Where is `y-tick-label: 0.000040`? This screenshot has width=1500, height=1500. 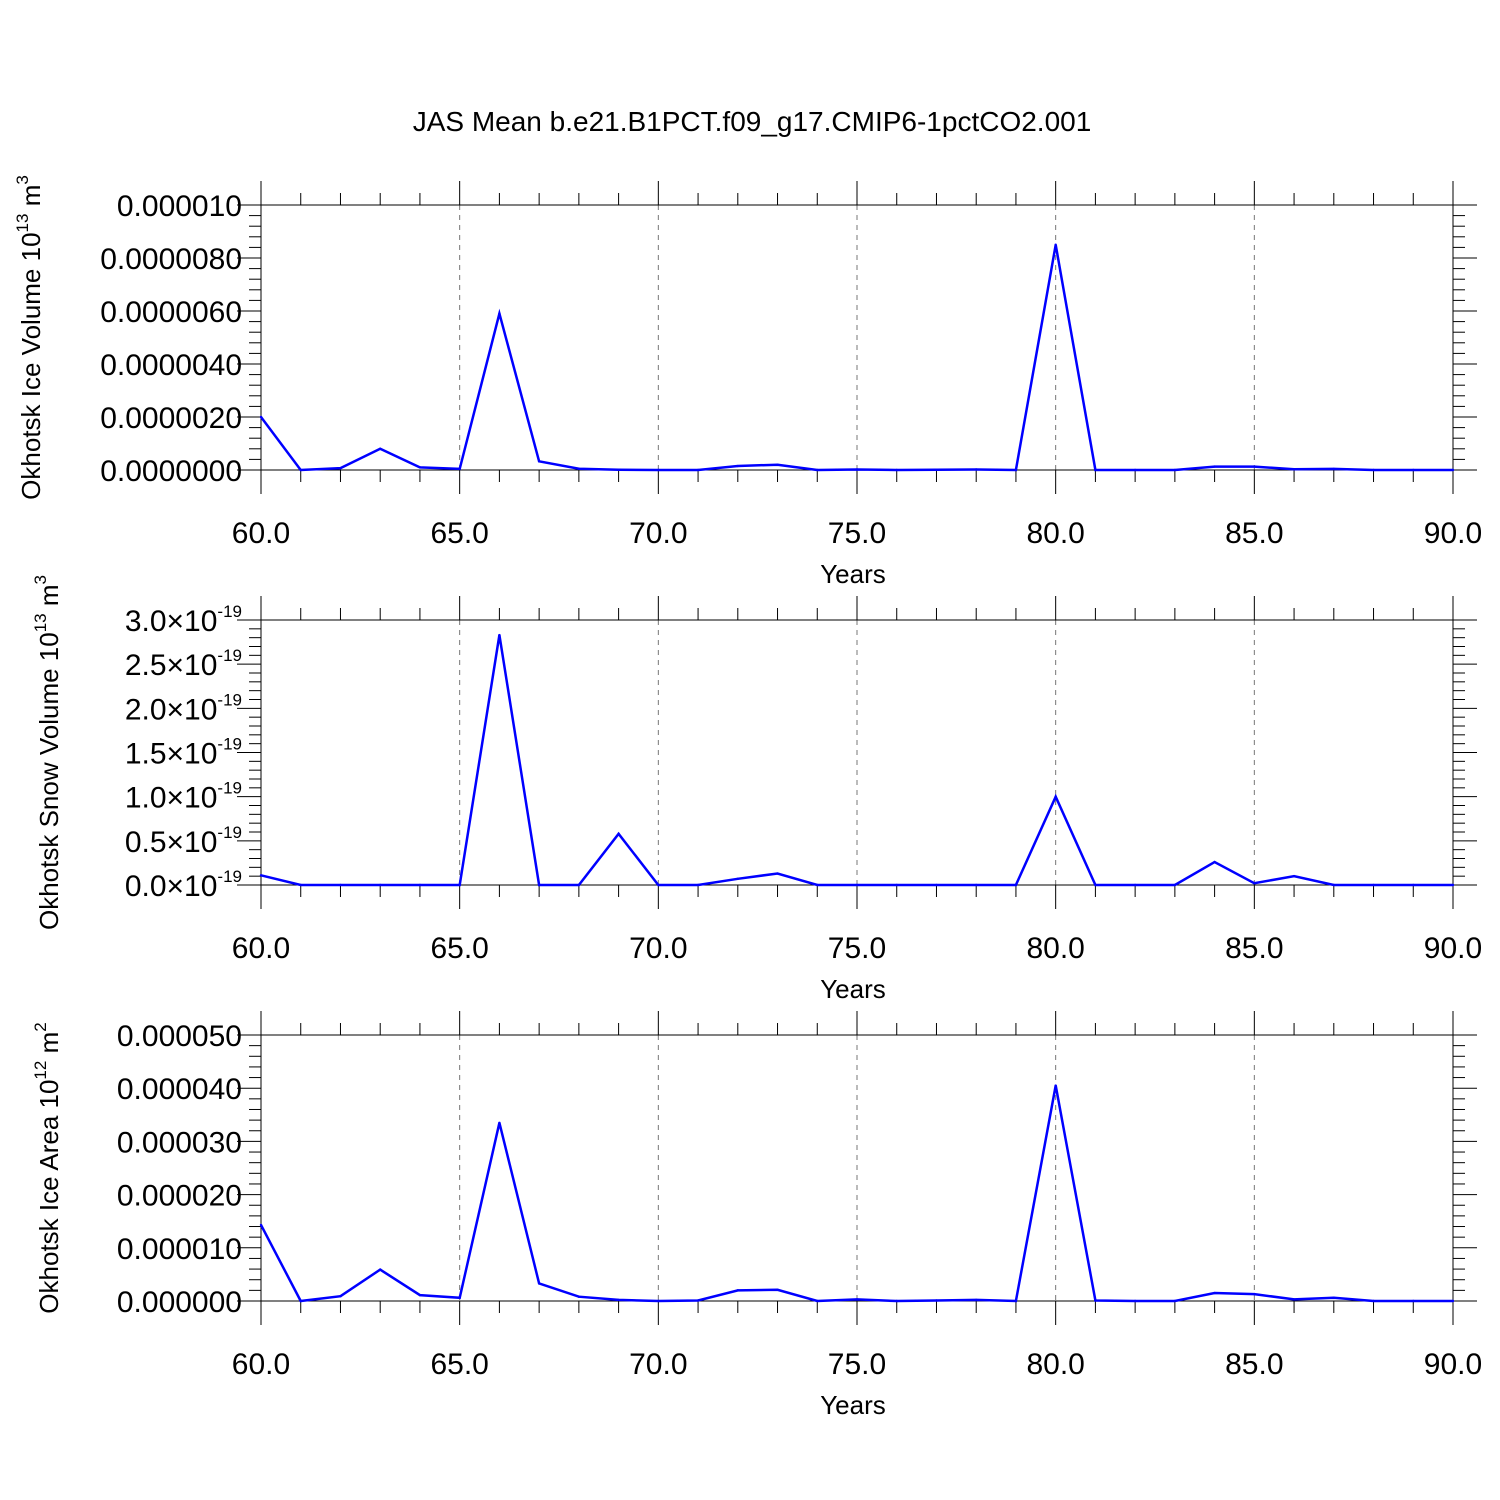
y-tick-label: 0.000040 is located at coordinates (179, 1089).